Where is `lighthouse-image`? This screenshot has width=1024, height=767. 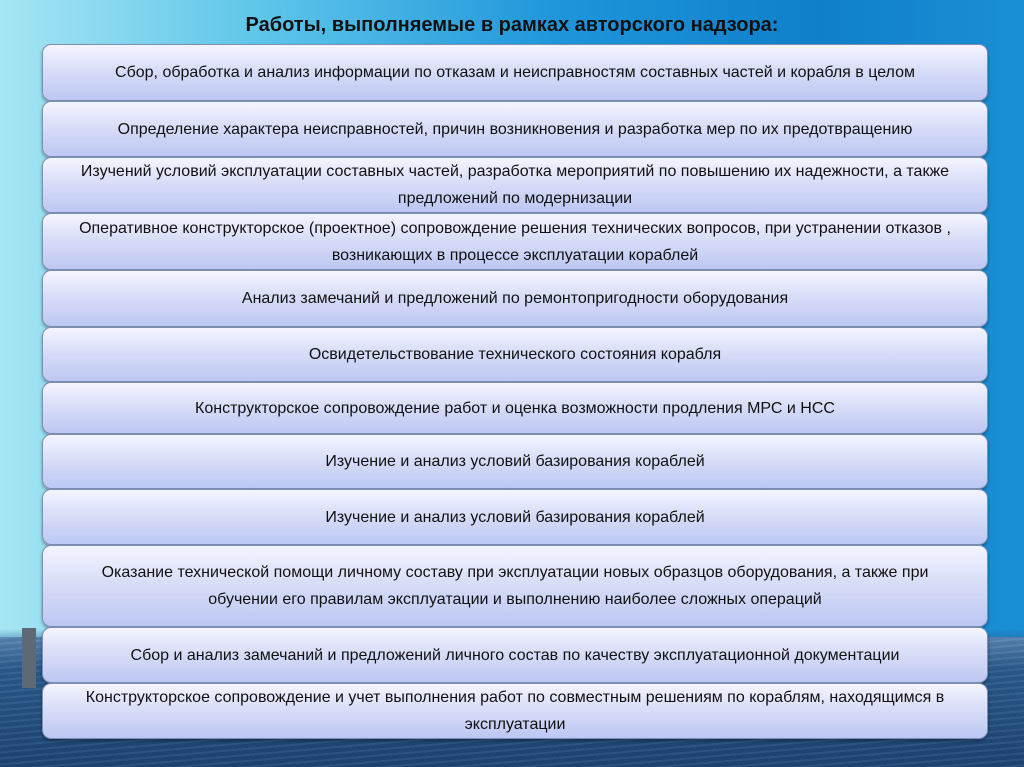 lighthouse-image is located at coordinates (29, 658).